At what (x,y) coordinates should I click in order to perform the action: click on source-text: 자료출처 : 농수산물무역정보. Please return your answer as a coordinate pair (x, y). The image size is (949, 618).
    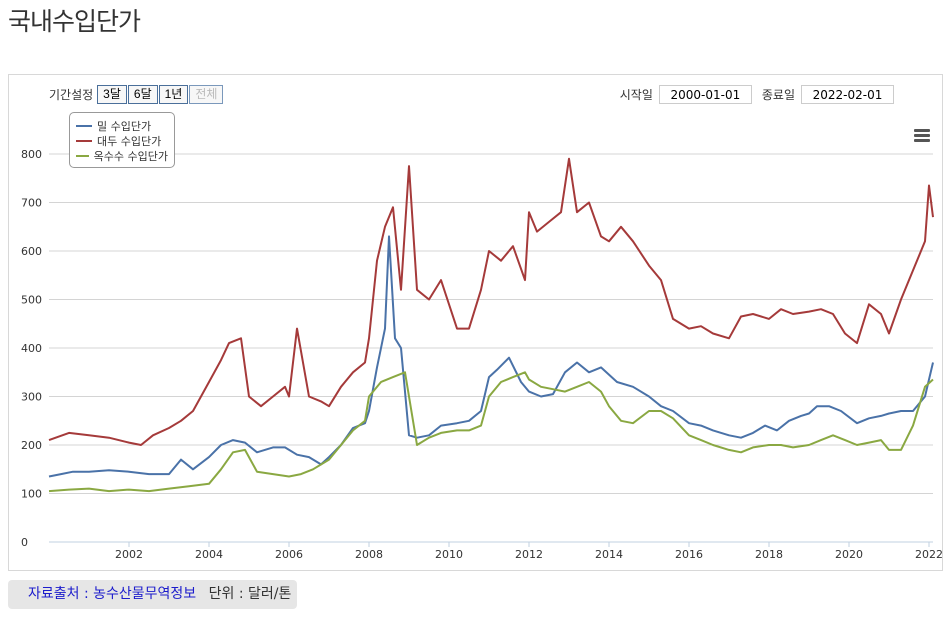
    Looking at the image, I should click on (112, 594).